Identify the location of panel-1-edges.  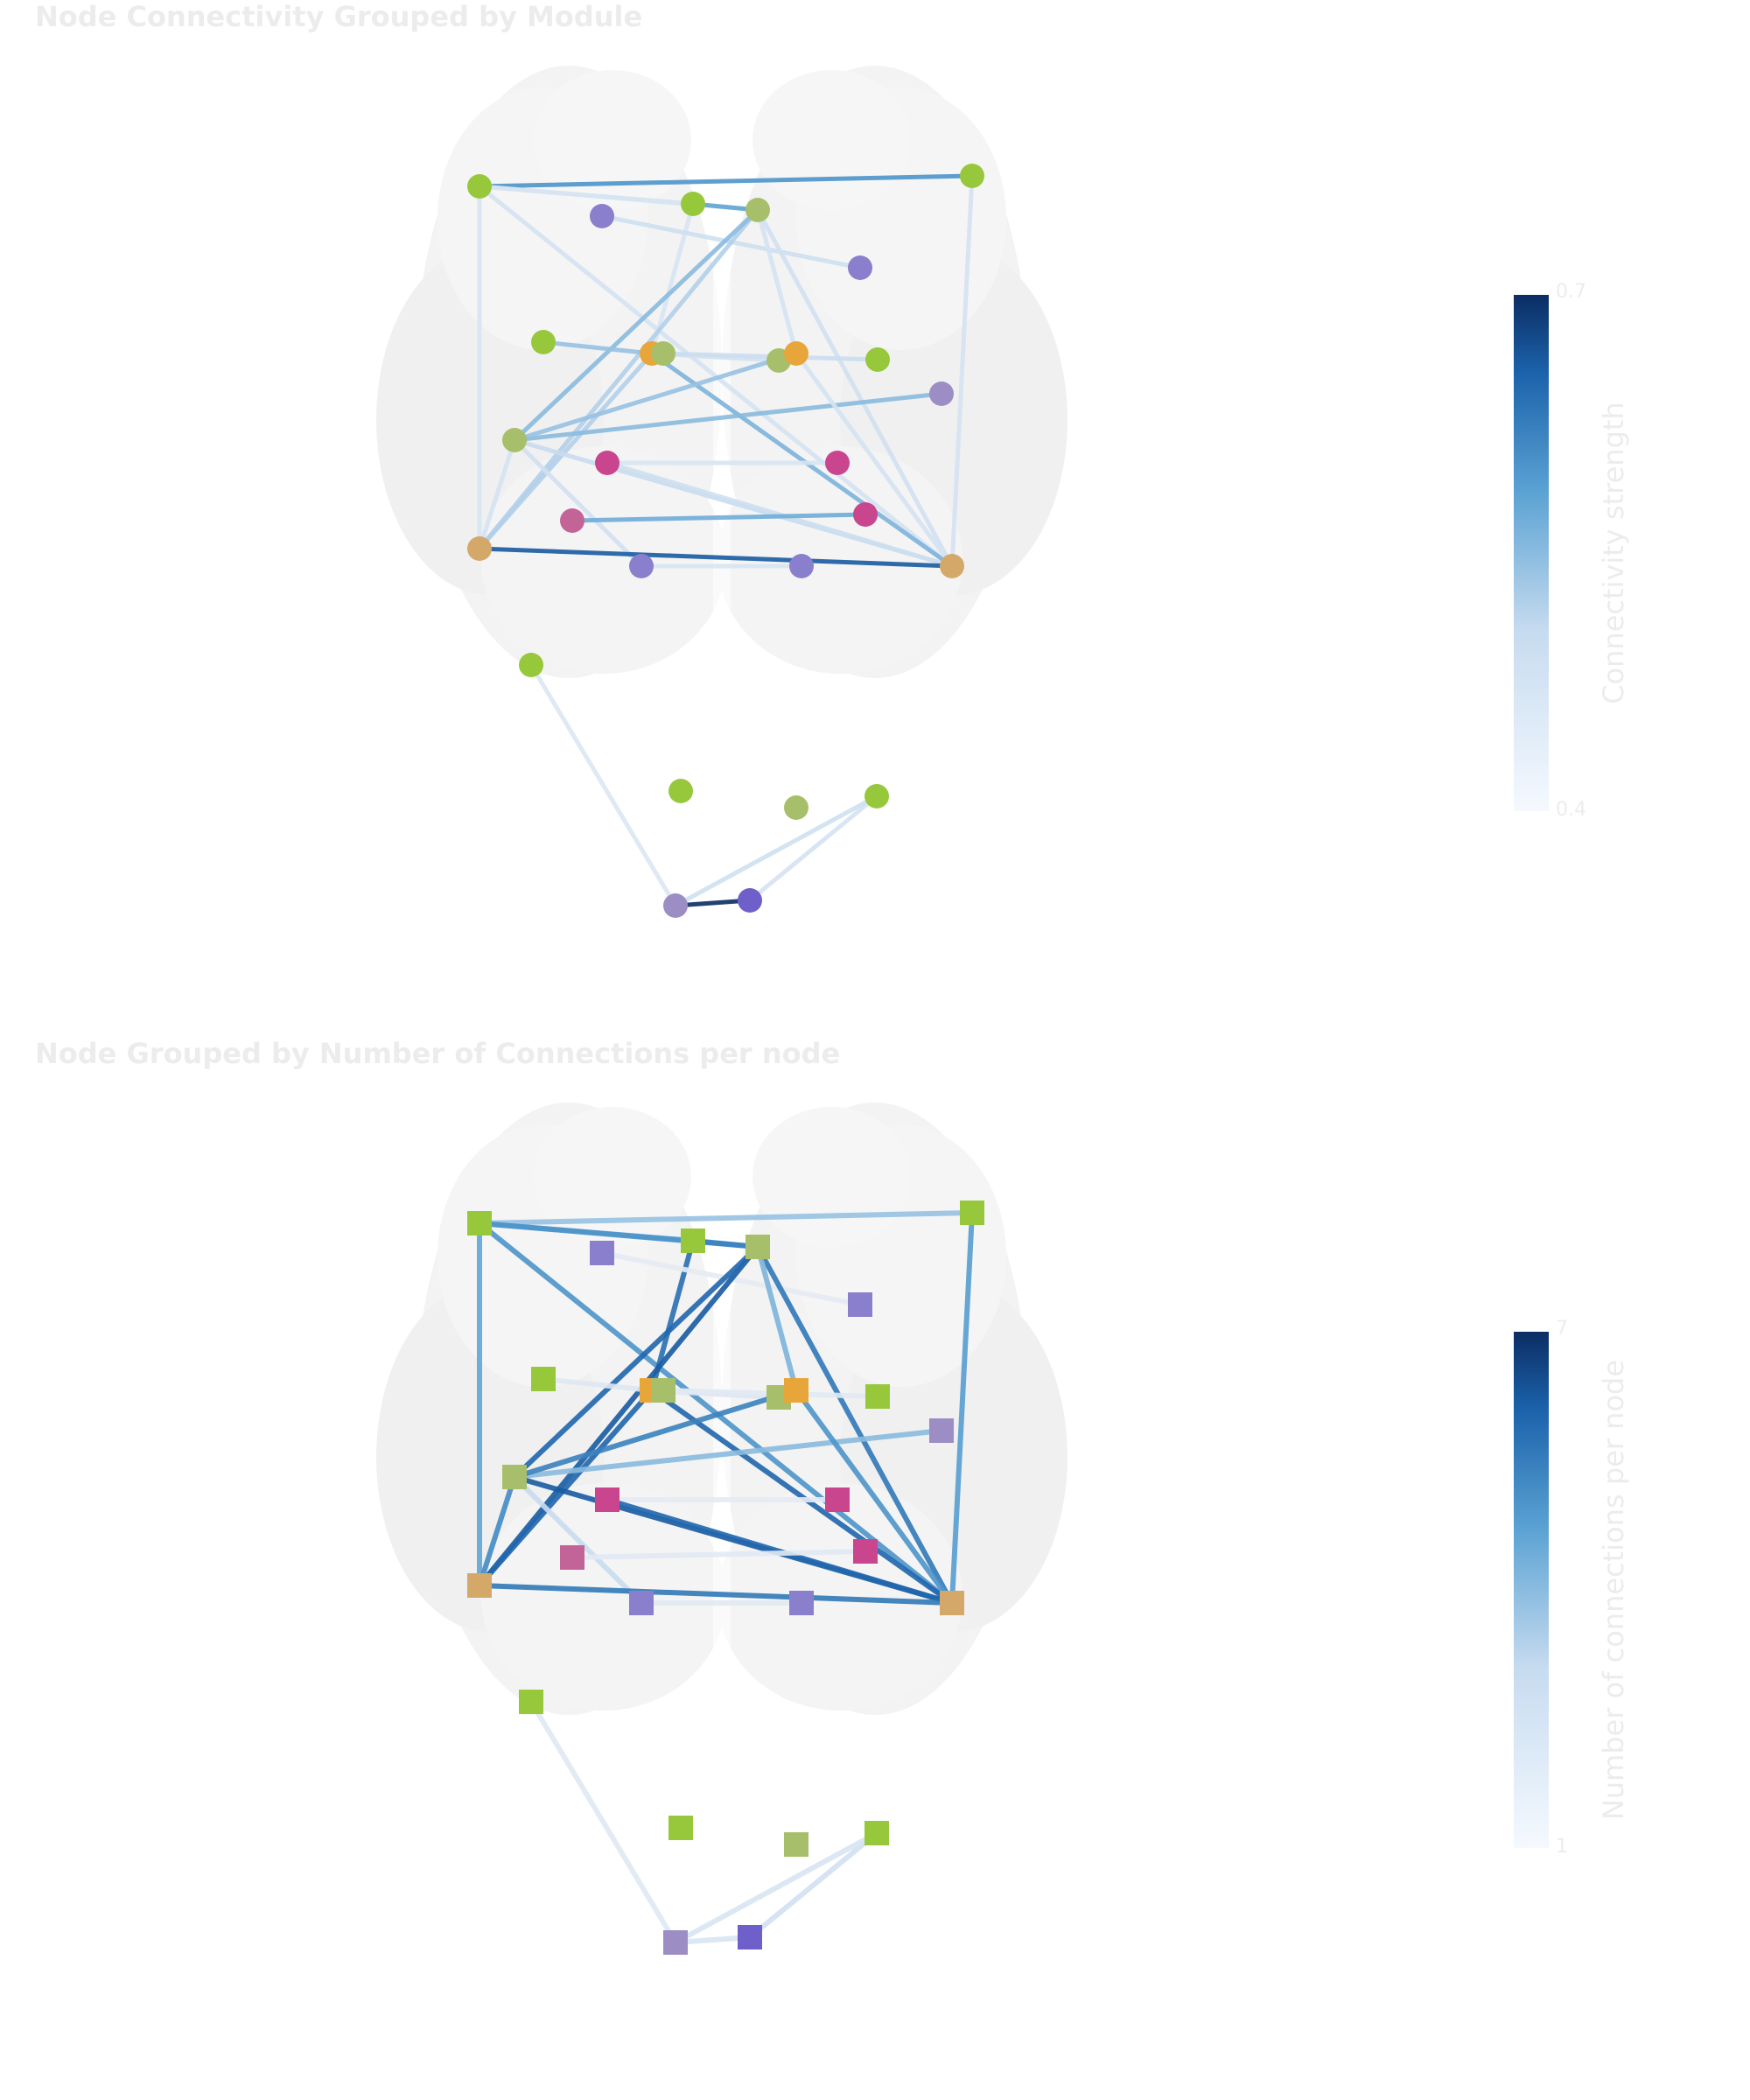
(726, 540).